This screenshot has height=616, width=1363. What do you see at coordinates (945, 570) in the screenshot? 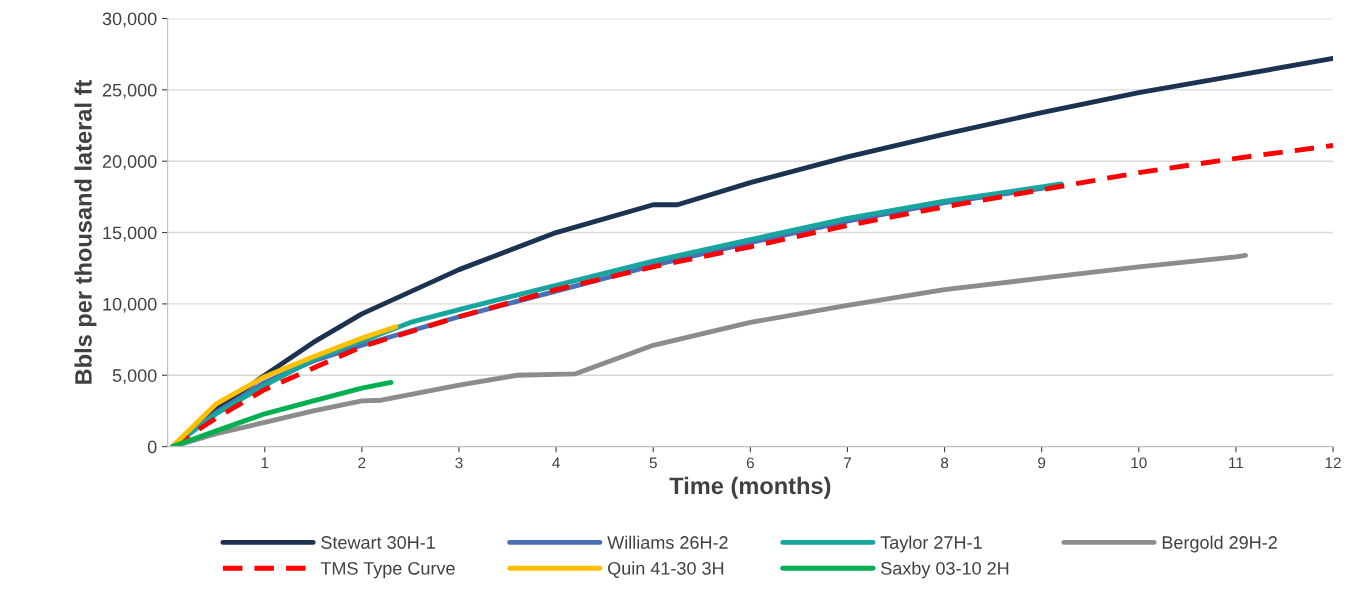
I see `legend-label: Saxby 03-10 2H` at bounding box center [945, 570].